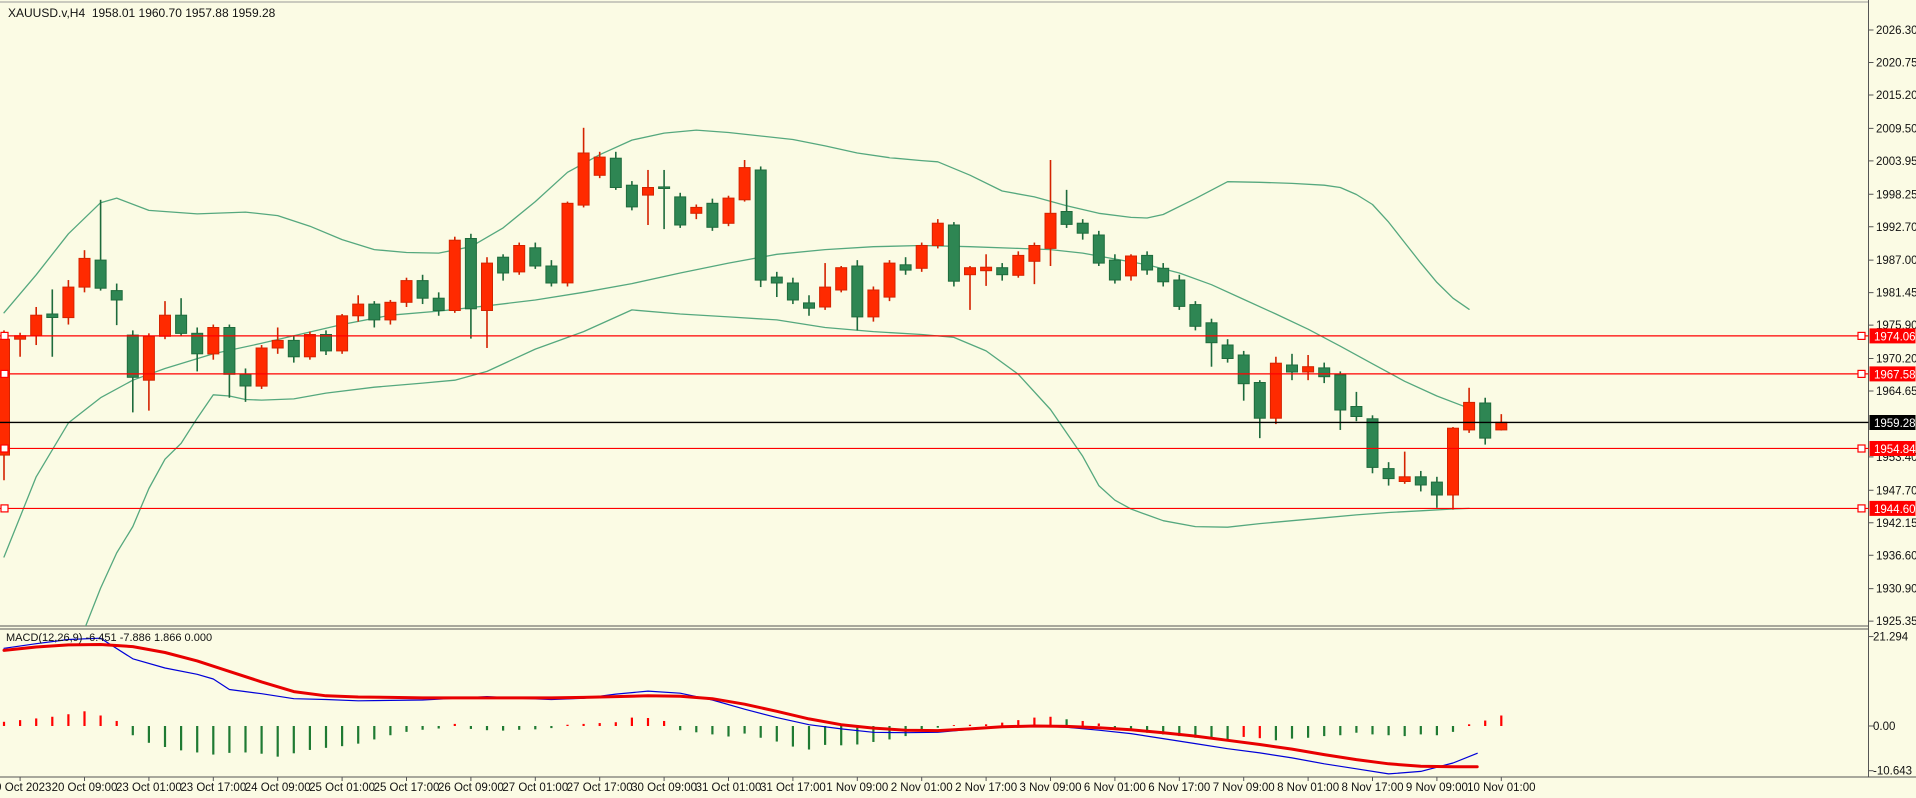  Describe the element at coordinates (109, 638) in the screenshot. I see `macd-indicator-label: MACD(12,26,9) -6.451 -7.886 1.866 0.000` at that location.